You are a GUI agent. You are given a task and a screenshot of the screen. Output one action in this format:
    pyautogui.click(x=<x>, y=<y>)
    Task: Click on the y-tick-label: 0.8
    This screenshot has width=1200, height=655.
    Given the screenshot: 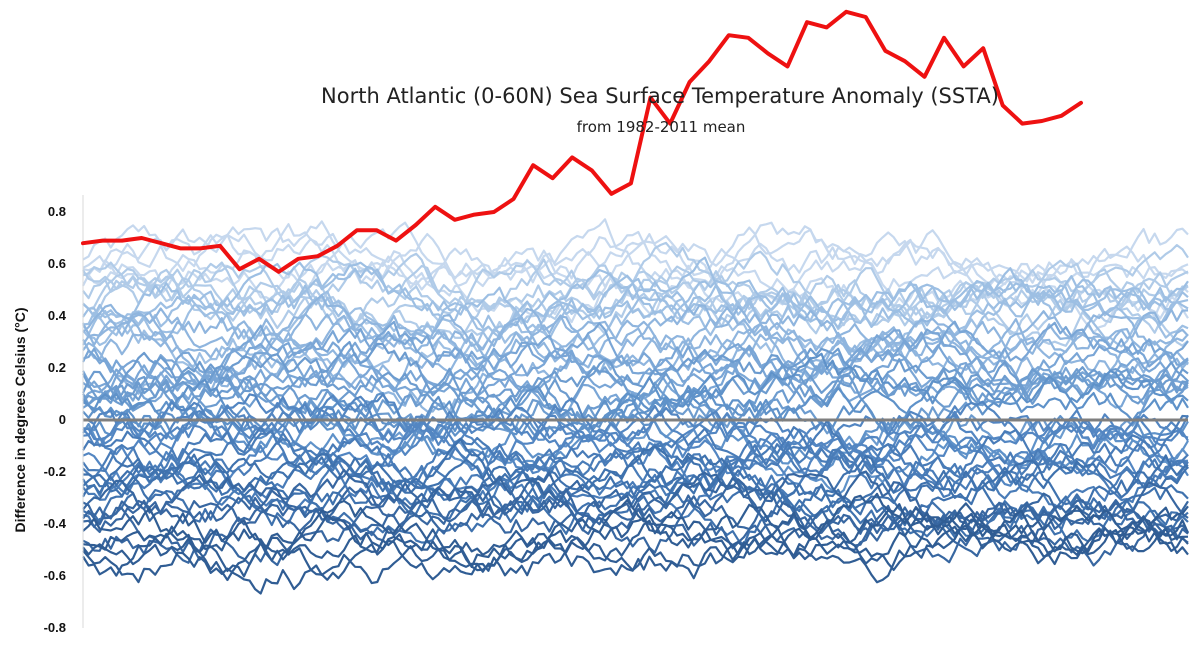 What is the action you would take?
    pyautogui.click(x=57, y=211)
    